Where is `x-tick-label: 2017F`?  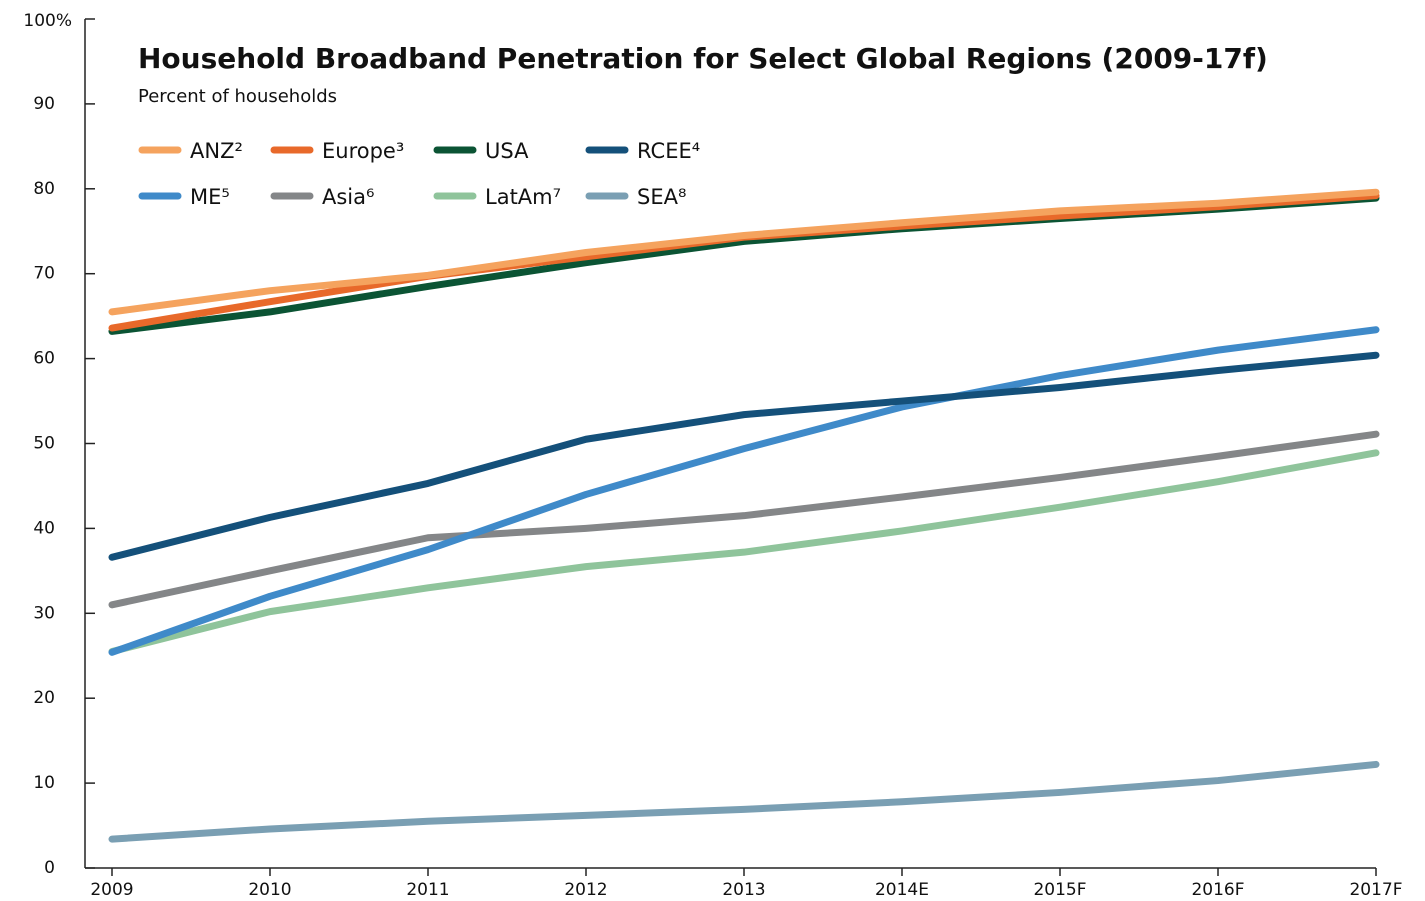
x-tick-label: 2017F is located at coordinates (1375, 890).